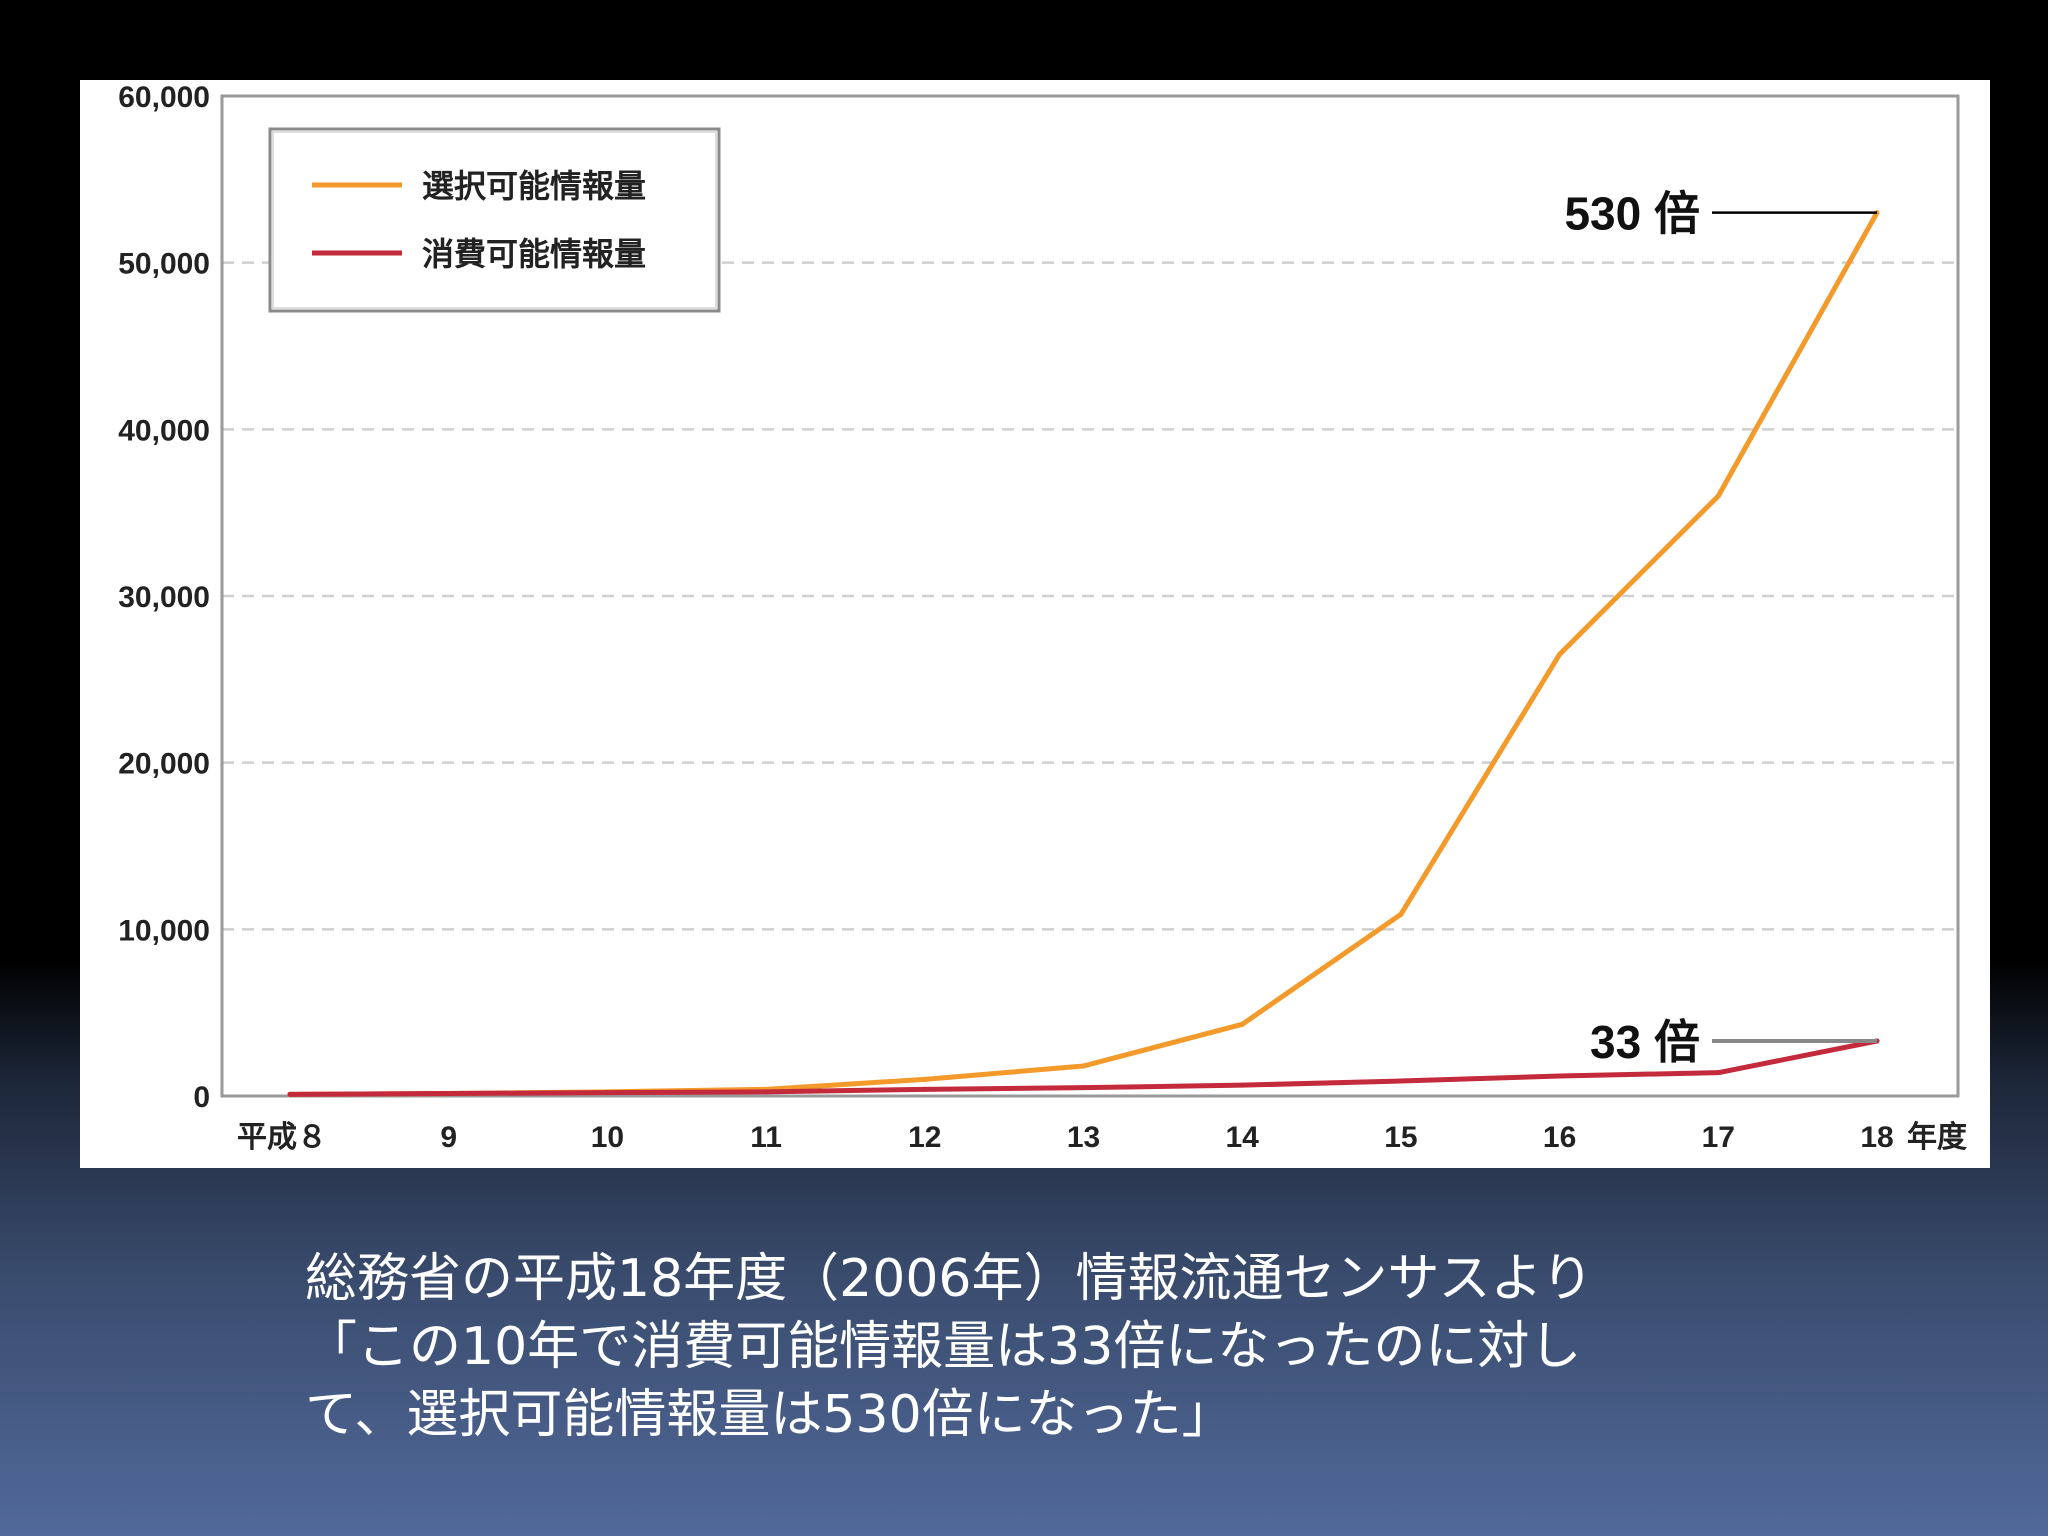 This screenshot has height=1536, width=2048. What do you see at coordinates (164, 430) in the screenshot?
I see `y-tick-label: 40,000` at bounding box center [164, 430].